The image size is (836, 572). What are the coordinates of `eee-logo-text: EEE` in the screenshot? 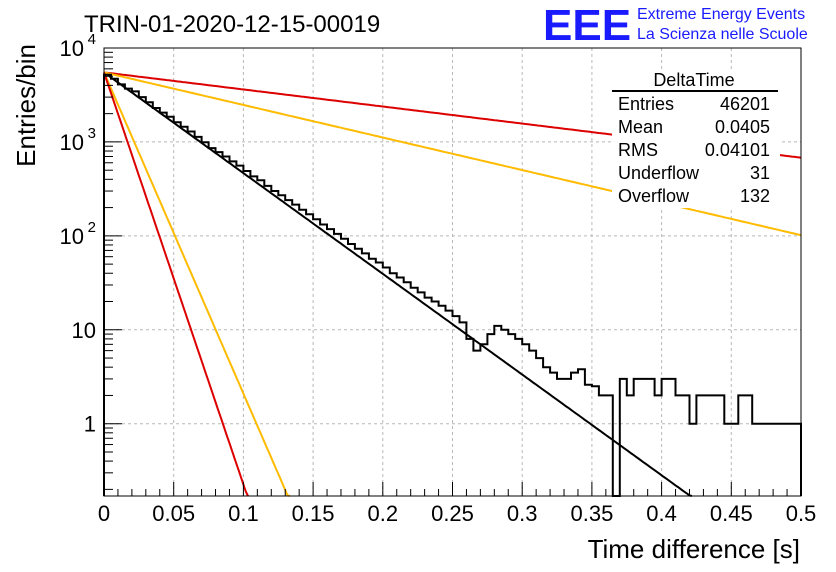 It's located at (587, 25).